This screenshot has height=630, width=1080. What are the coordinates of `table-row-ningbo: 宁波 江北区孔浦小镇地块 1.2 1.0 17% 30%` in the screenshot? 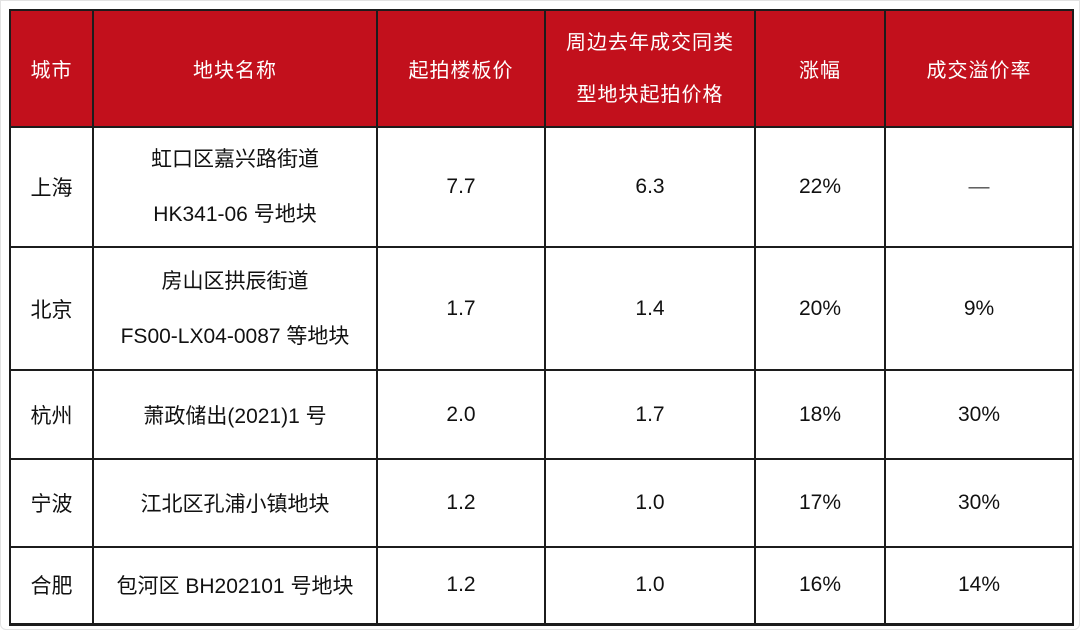 It's located at (541, 503).